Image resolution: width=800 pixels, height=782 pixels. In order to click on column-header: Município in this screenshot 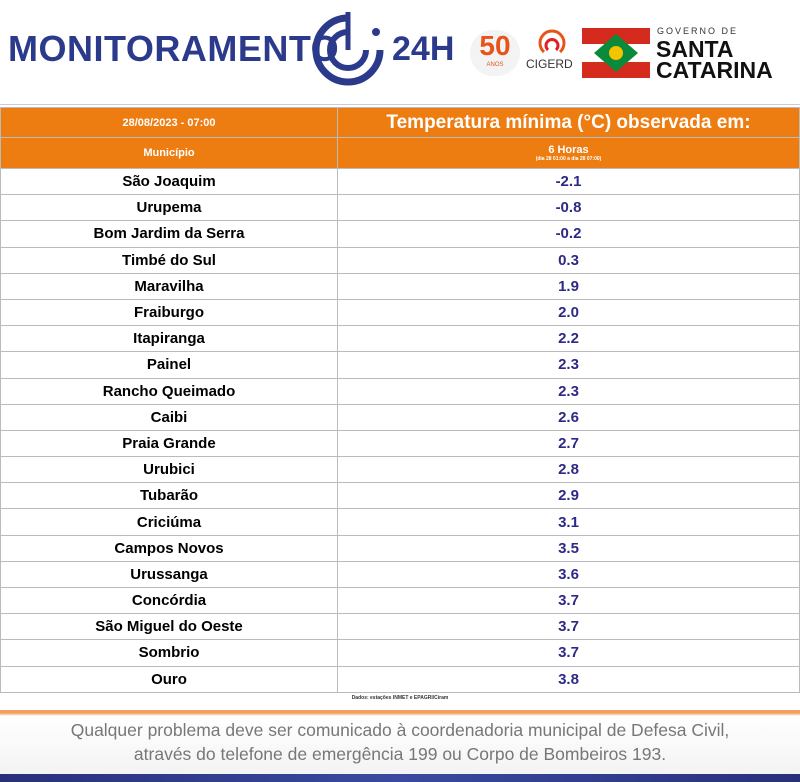, I will do `click(169, 153)`.